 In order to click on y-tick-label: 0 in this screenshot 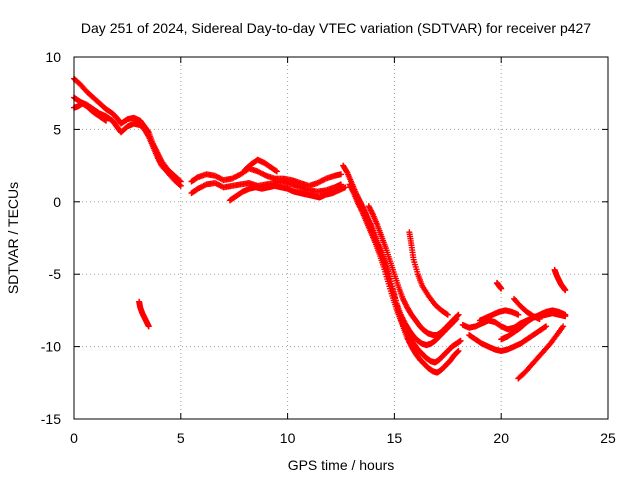, I will do `click(57, 202)`.